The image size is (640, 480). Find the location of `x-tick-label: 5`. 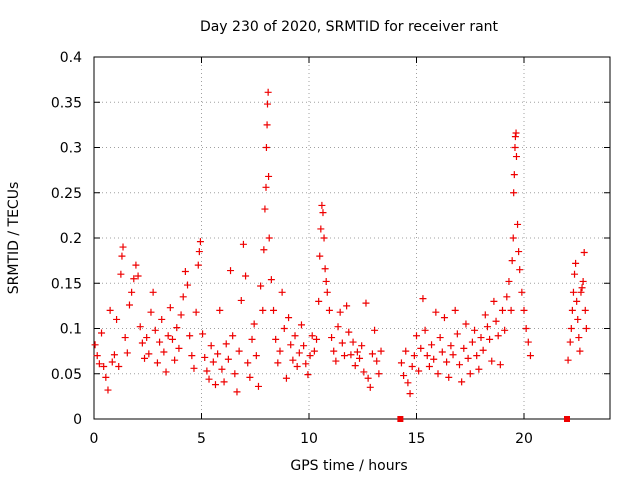

x-tick-label: 5 is located at coordinates (201, 439).